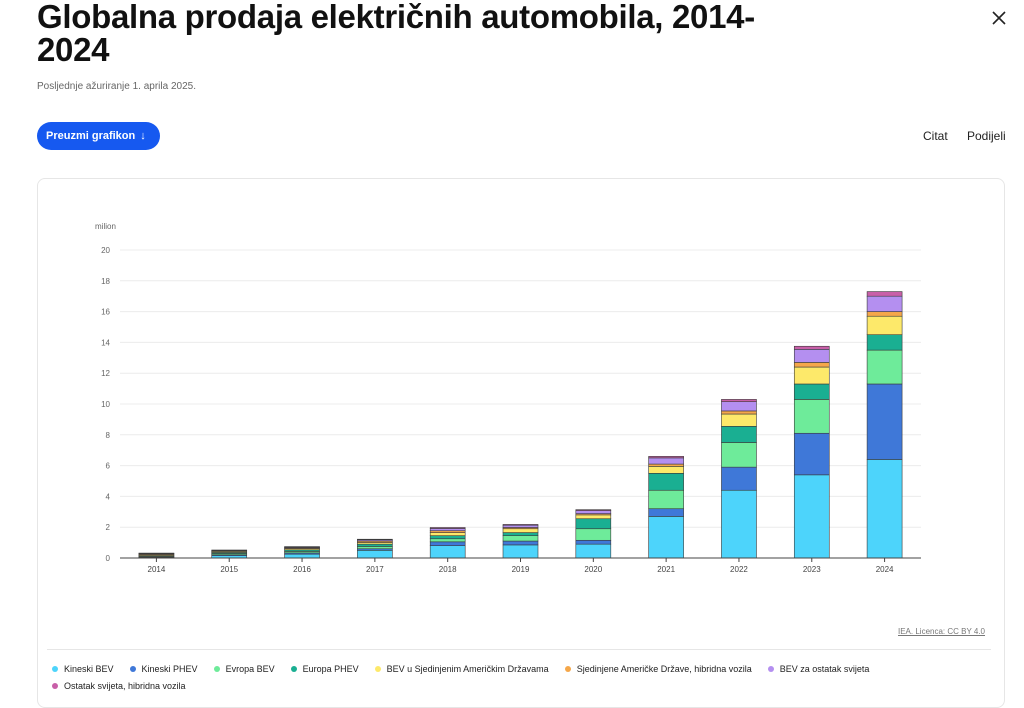 This screenshot has height=708, width=1024. What do you see at coordinates (468, 669) in the screenshot?
I see `legend-label: BEV u Sjedinjenim Američkim Državama` at bounding box center [468, 669].